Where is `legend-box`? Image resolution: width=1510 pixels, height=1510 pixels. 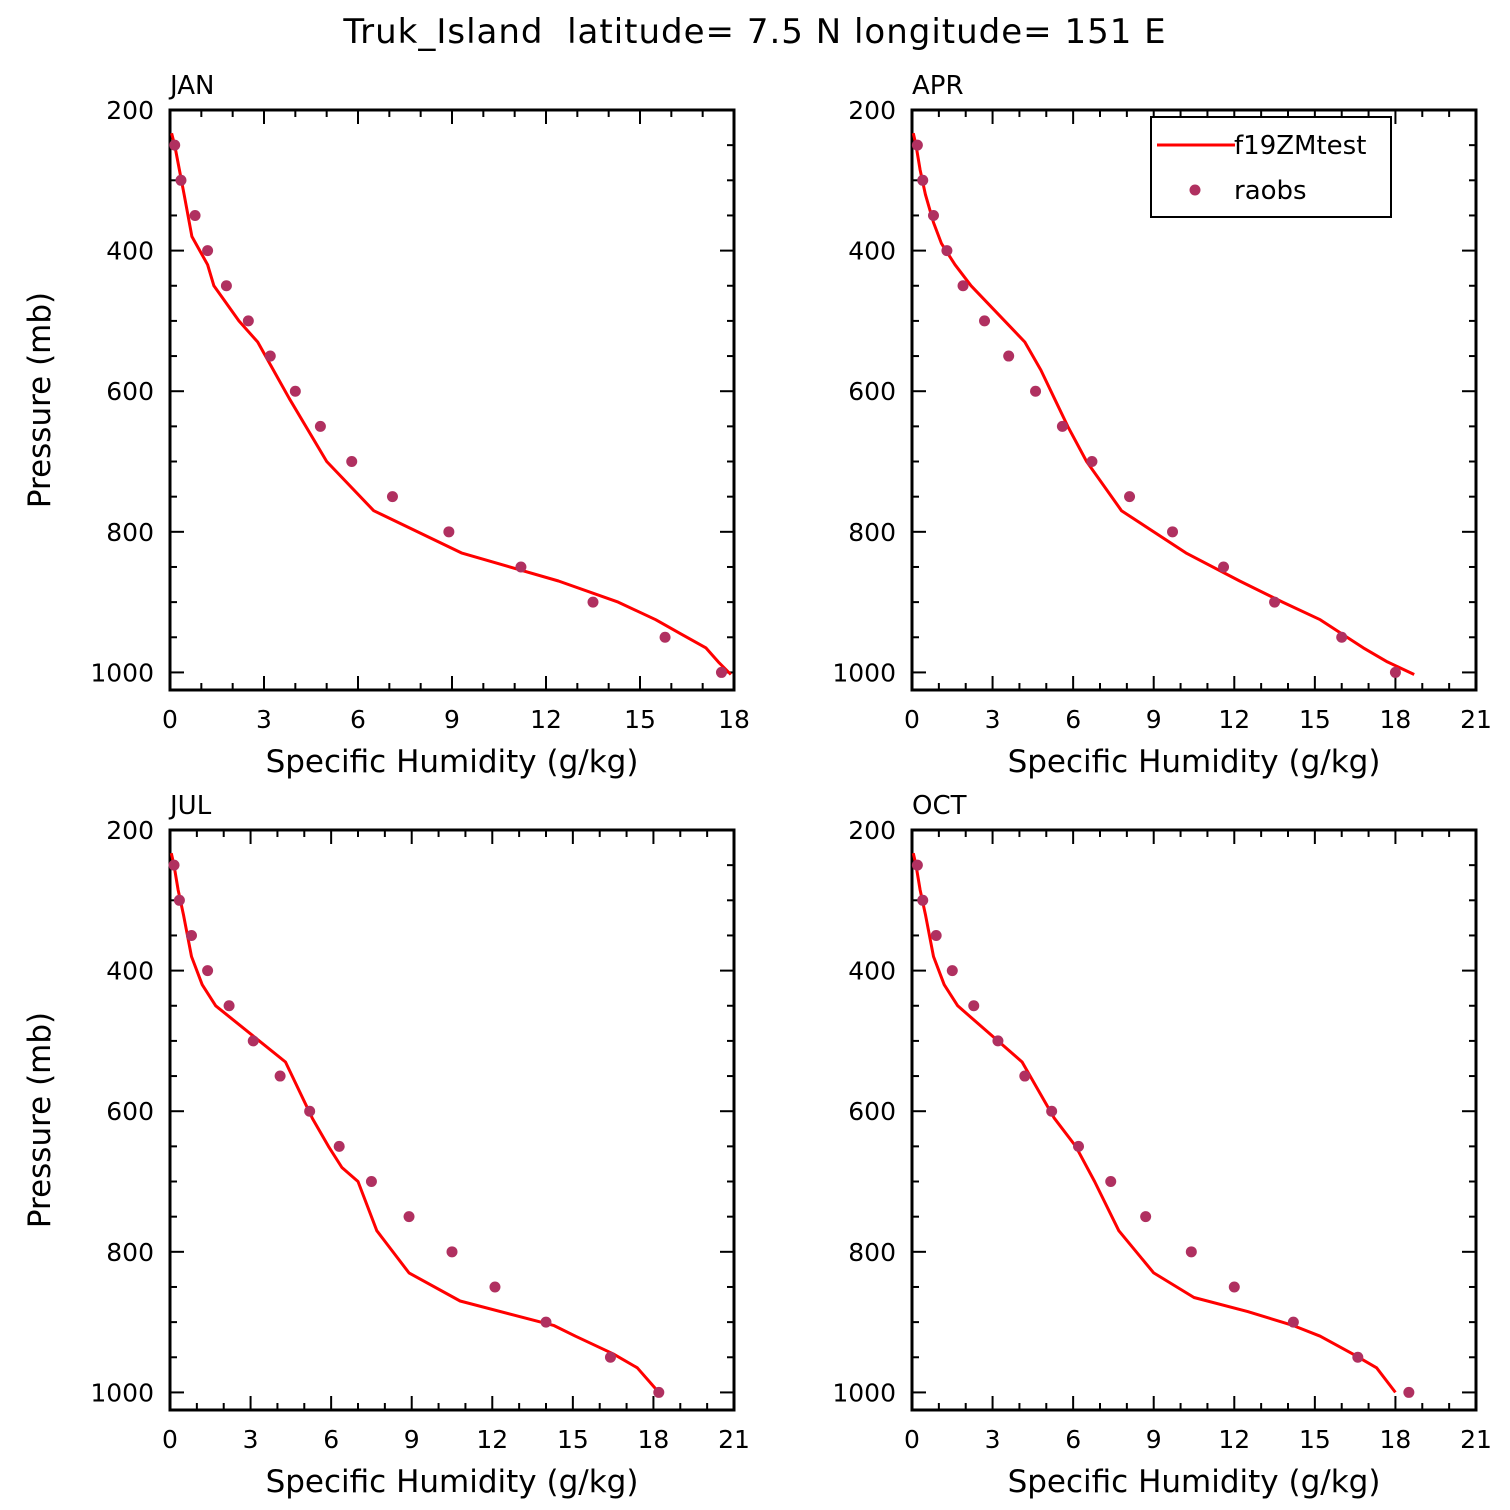 legend-box is located at coordinates (1271, 167).